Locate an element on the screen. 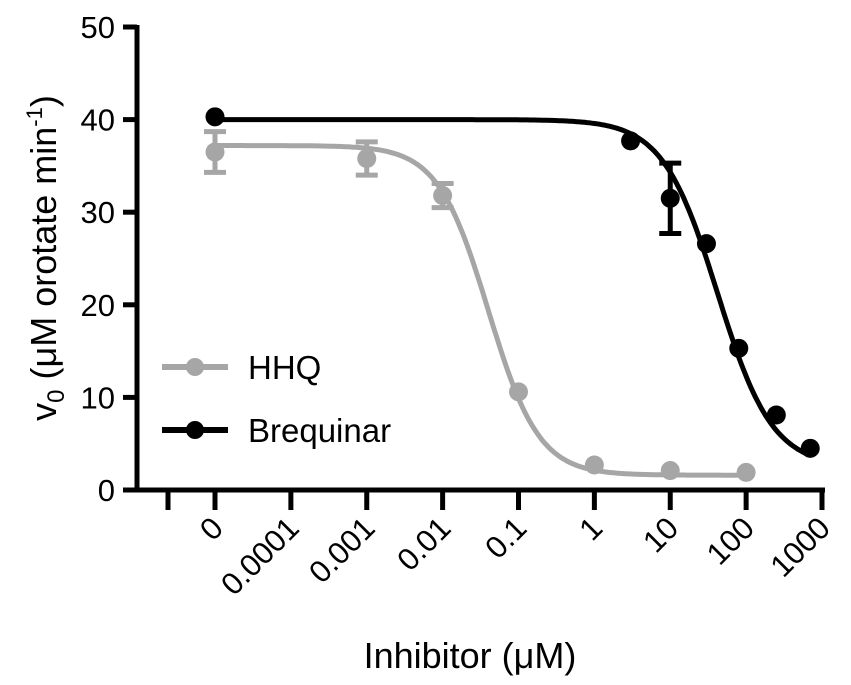 Image resolution: width=851 pixels, height=685 pixels. y-tick-label-5: 50 is located at coordinates (98, 27).